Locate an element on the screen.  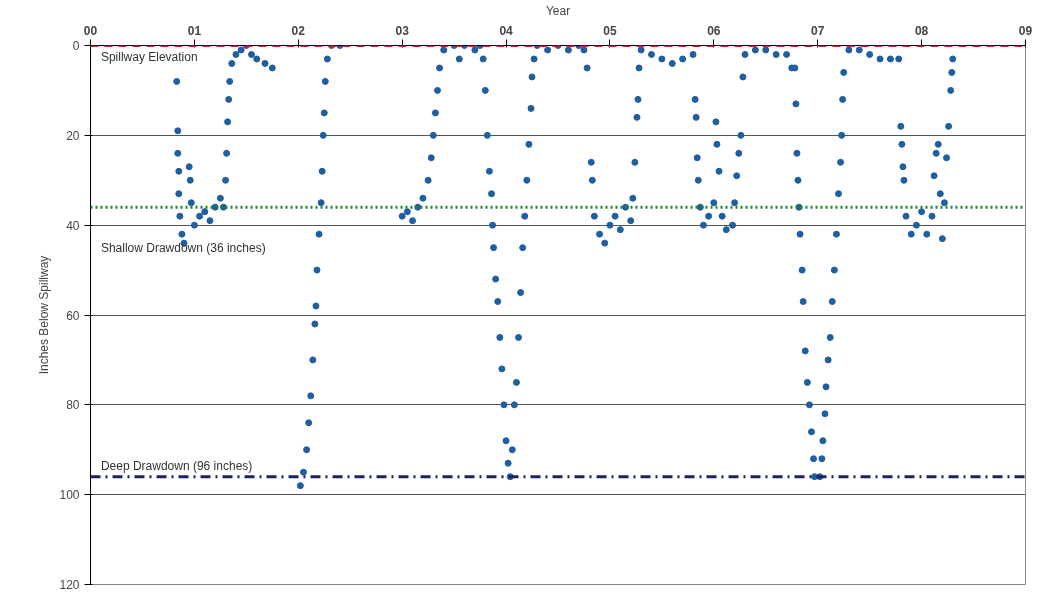
y-tick-label: 0 is located at coordinates (76, 46).